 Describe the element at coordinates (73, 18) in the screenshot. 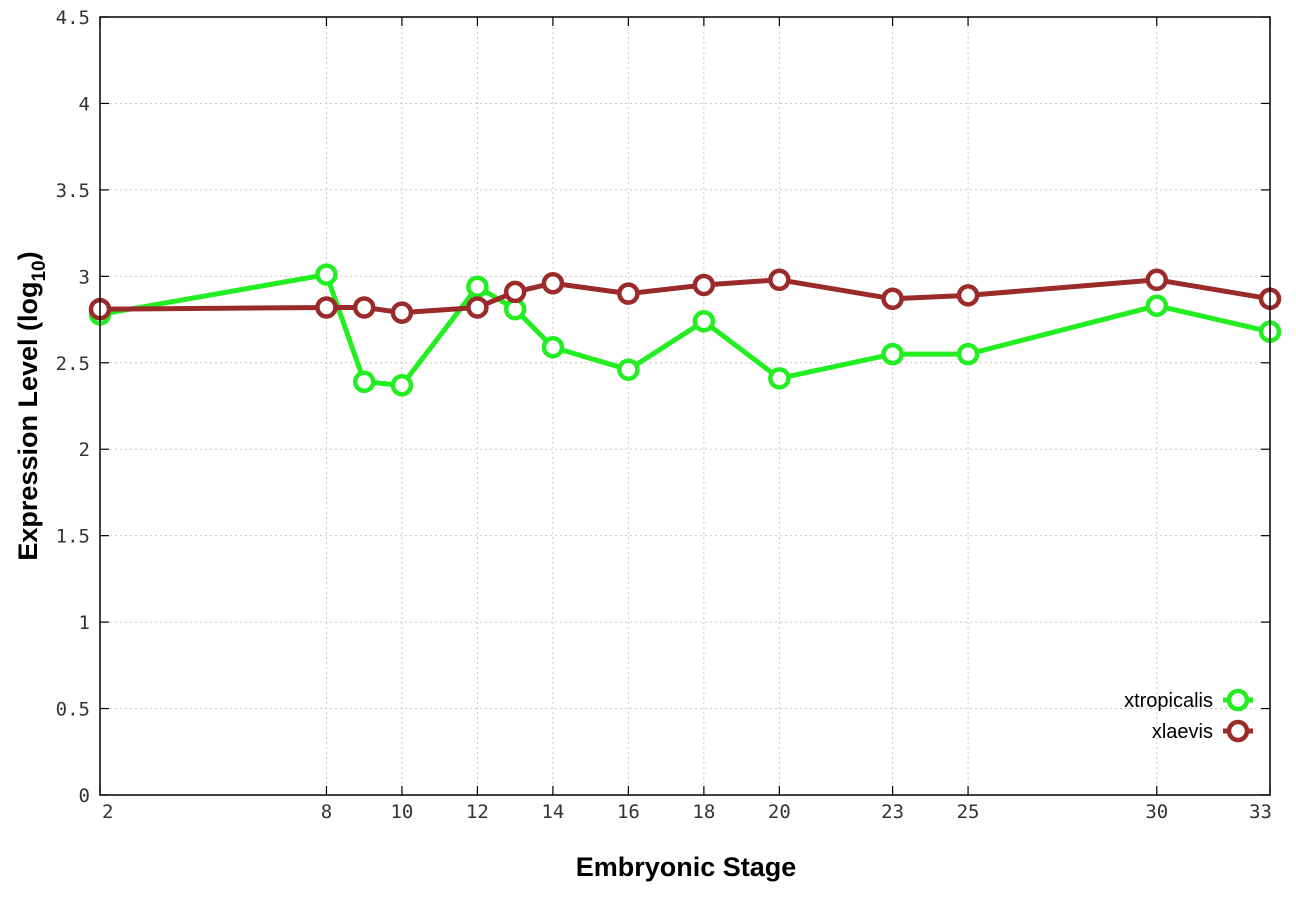

I see `y-tick-label: 4.5` at that location.